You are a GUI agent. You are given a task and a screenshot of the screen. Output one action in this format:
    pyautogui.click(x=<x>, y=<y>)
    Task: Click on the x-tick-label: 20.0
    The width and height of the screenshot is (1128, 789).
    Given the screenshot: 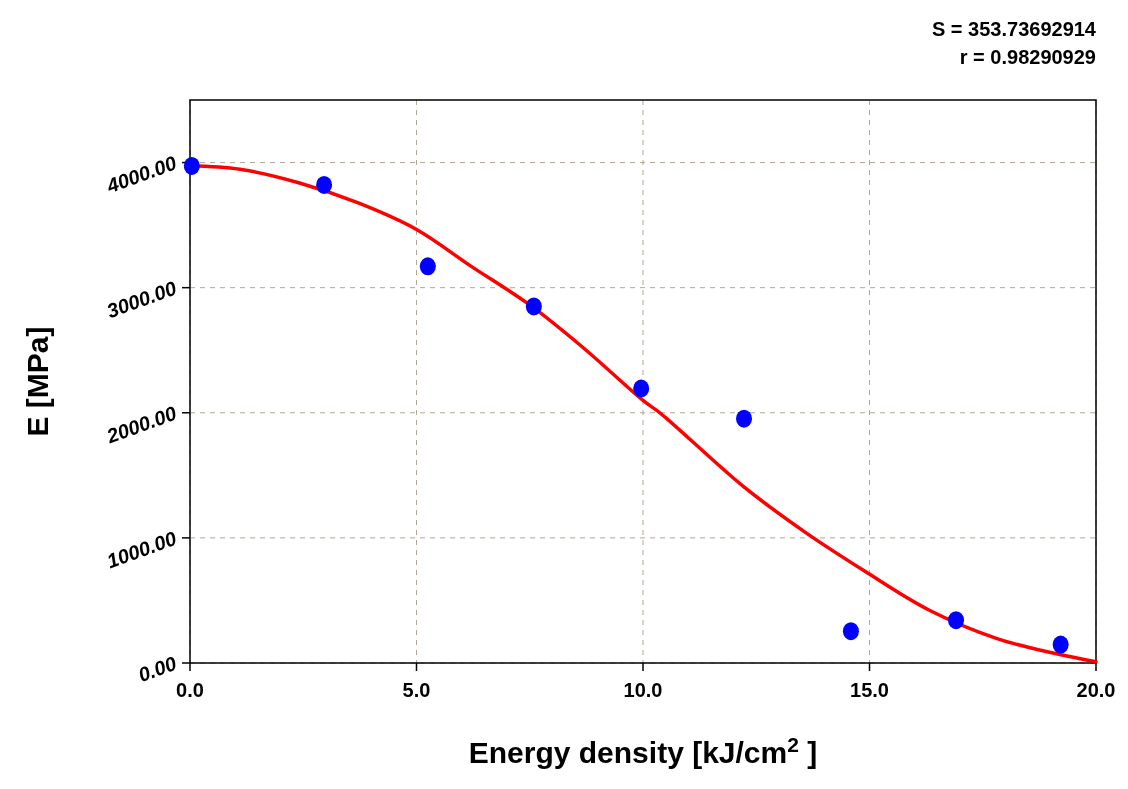 What is the action you would take?
    pyautogui.click(x=1096, y=690)
    